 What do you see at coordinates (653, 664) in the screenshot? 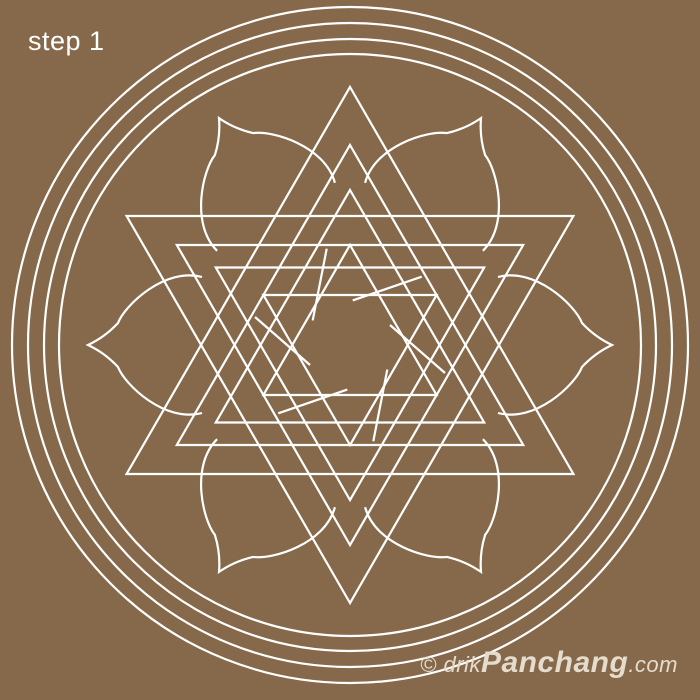
I see `watermark-domain: .com` at bounding box center [653, 664].